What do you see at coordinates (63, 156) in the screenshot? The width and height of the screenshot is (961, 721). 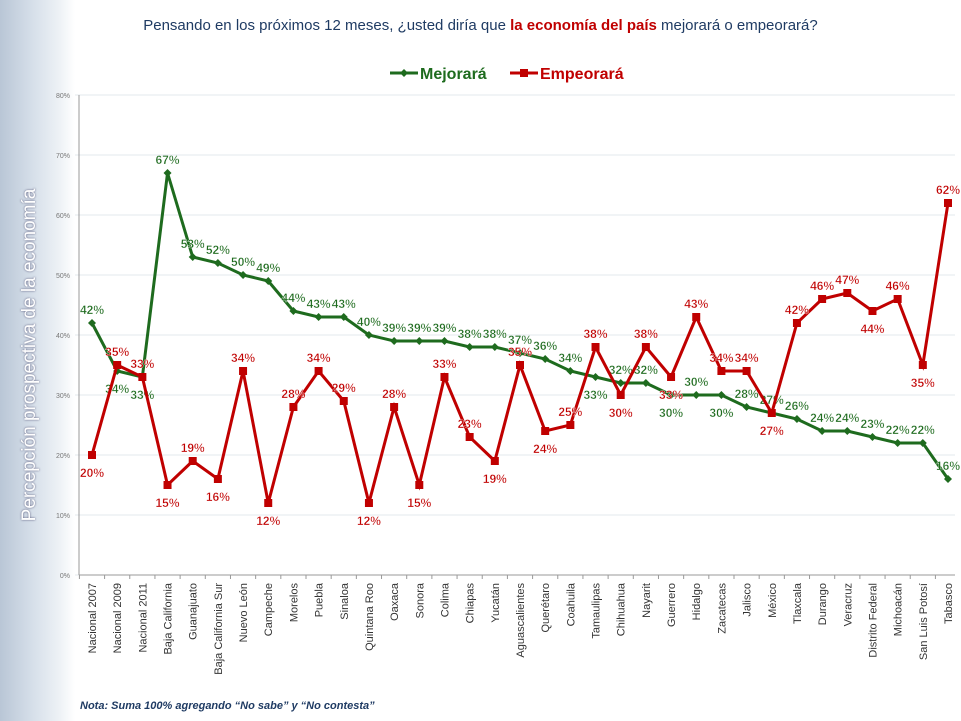 I see `y-tick-label: 70%` at bounding box center [63, 156].